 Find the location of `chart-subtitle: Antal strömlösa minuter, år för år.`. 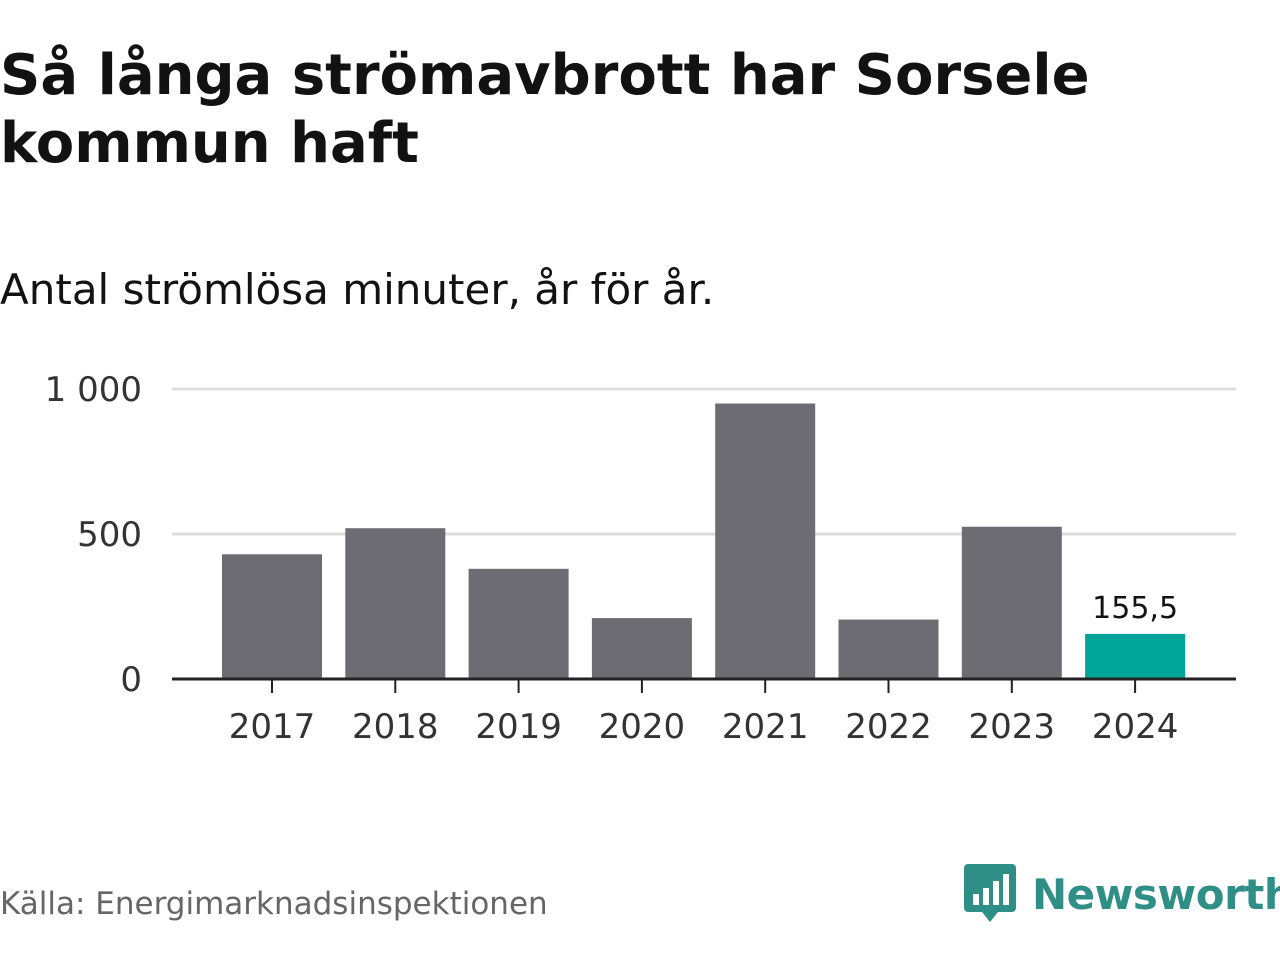

chart-subtitle: Antal strömlösa minuter, år för år. is located at coordinates (357, 289).